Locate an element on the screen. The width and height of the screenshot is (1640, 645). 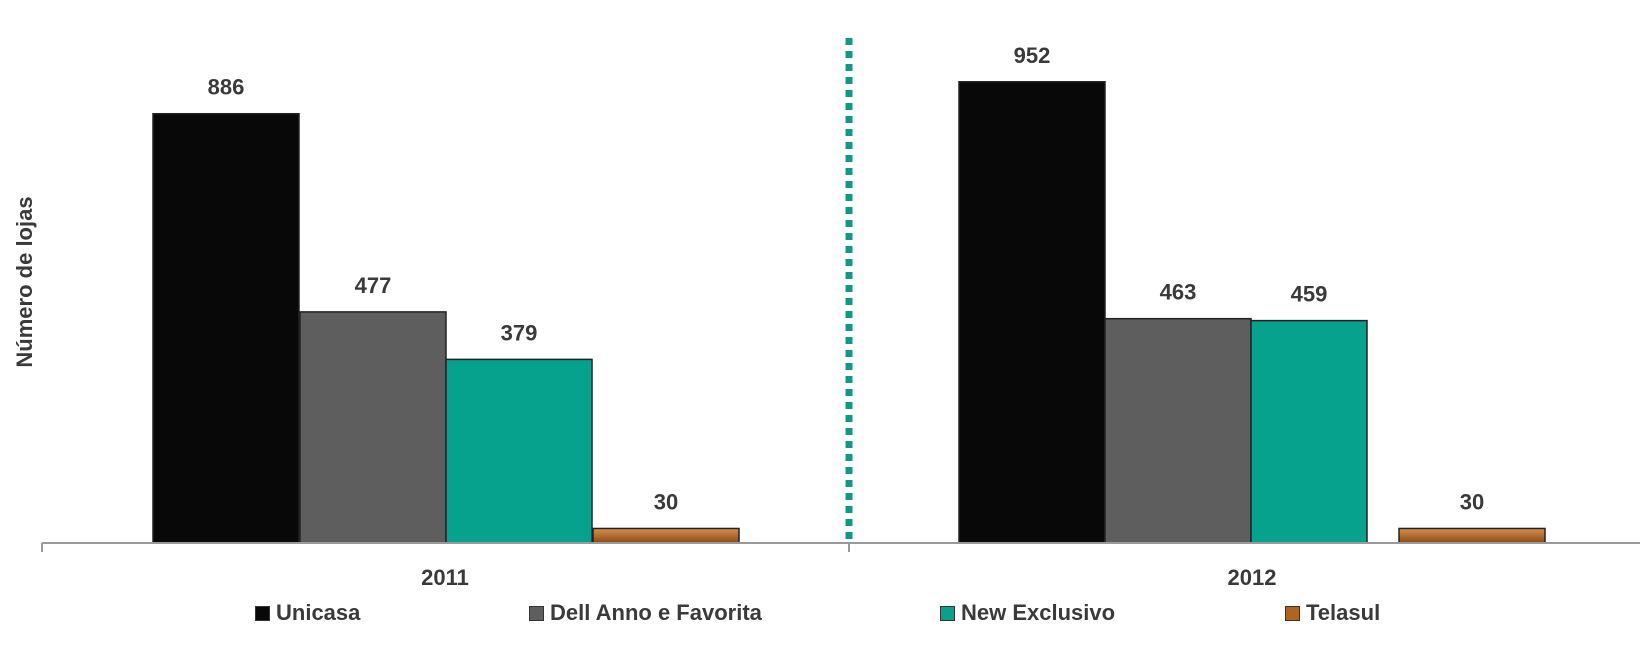
value-label-dell-anno-e-favorita-2011: 477 is located at coordinates (373, 285).